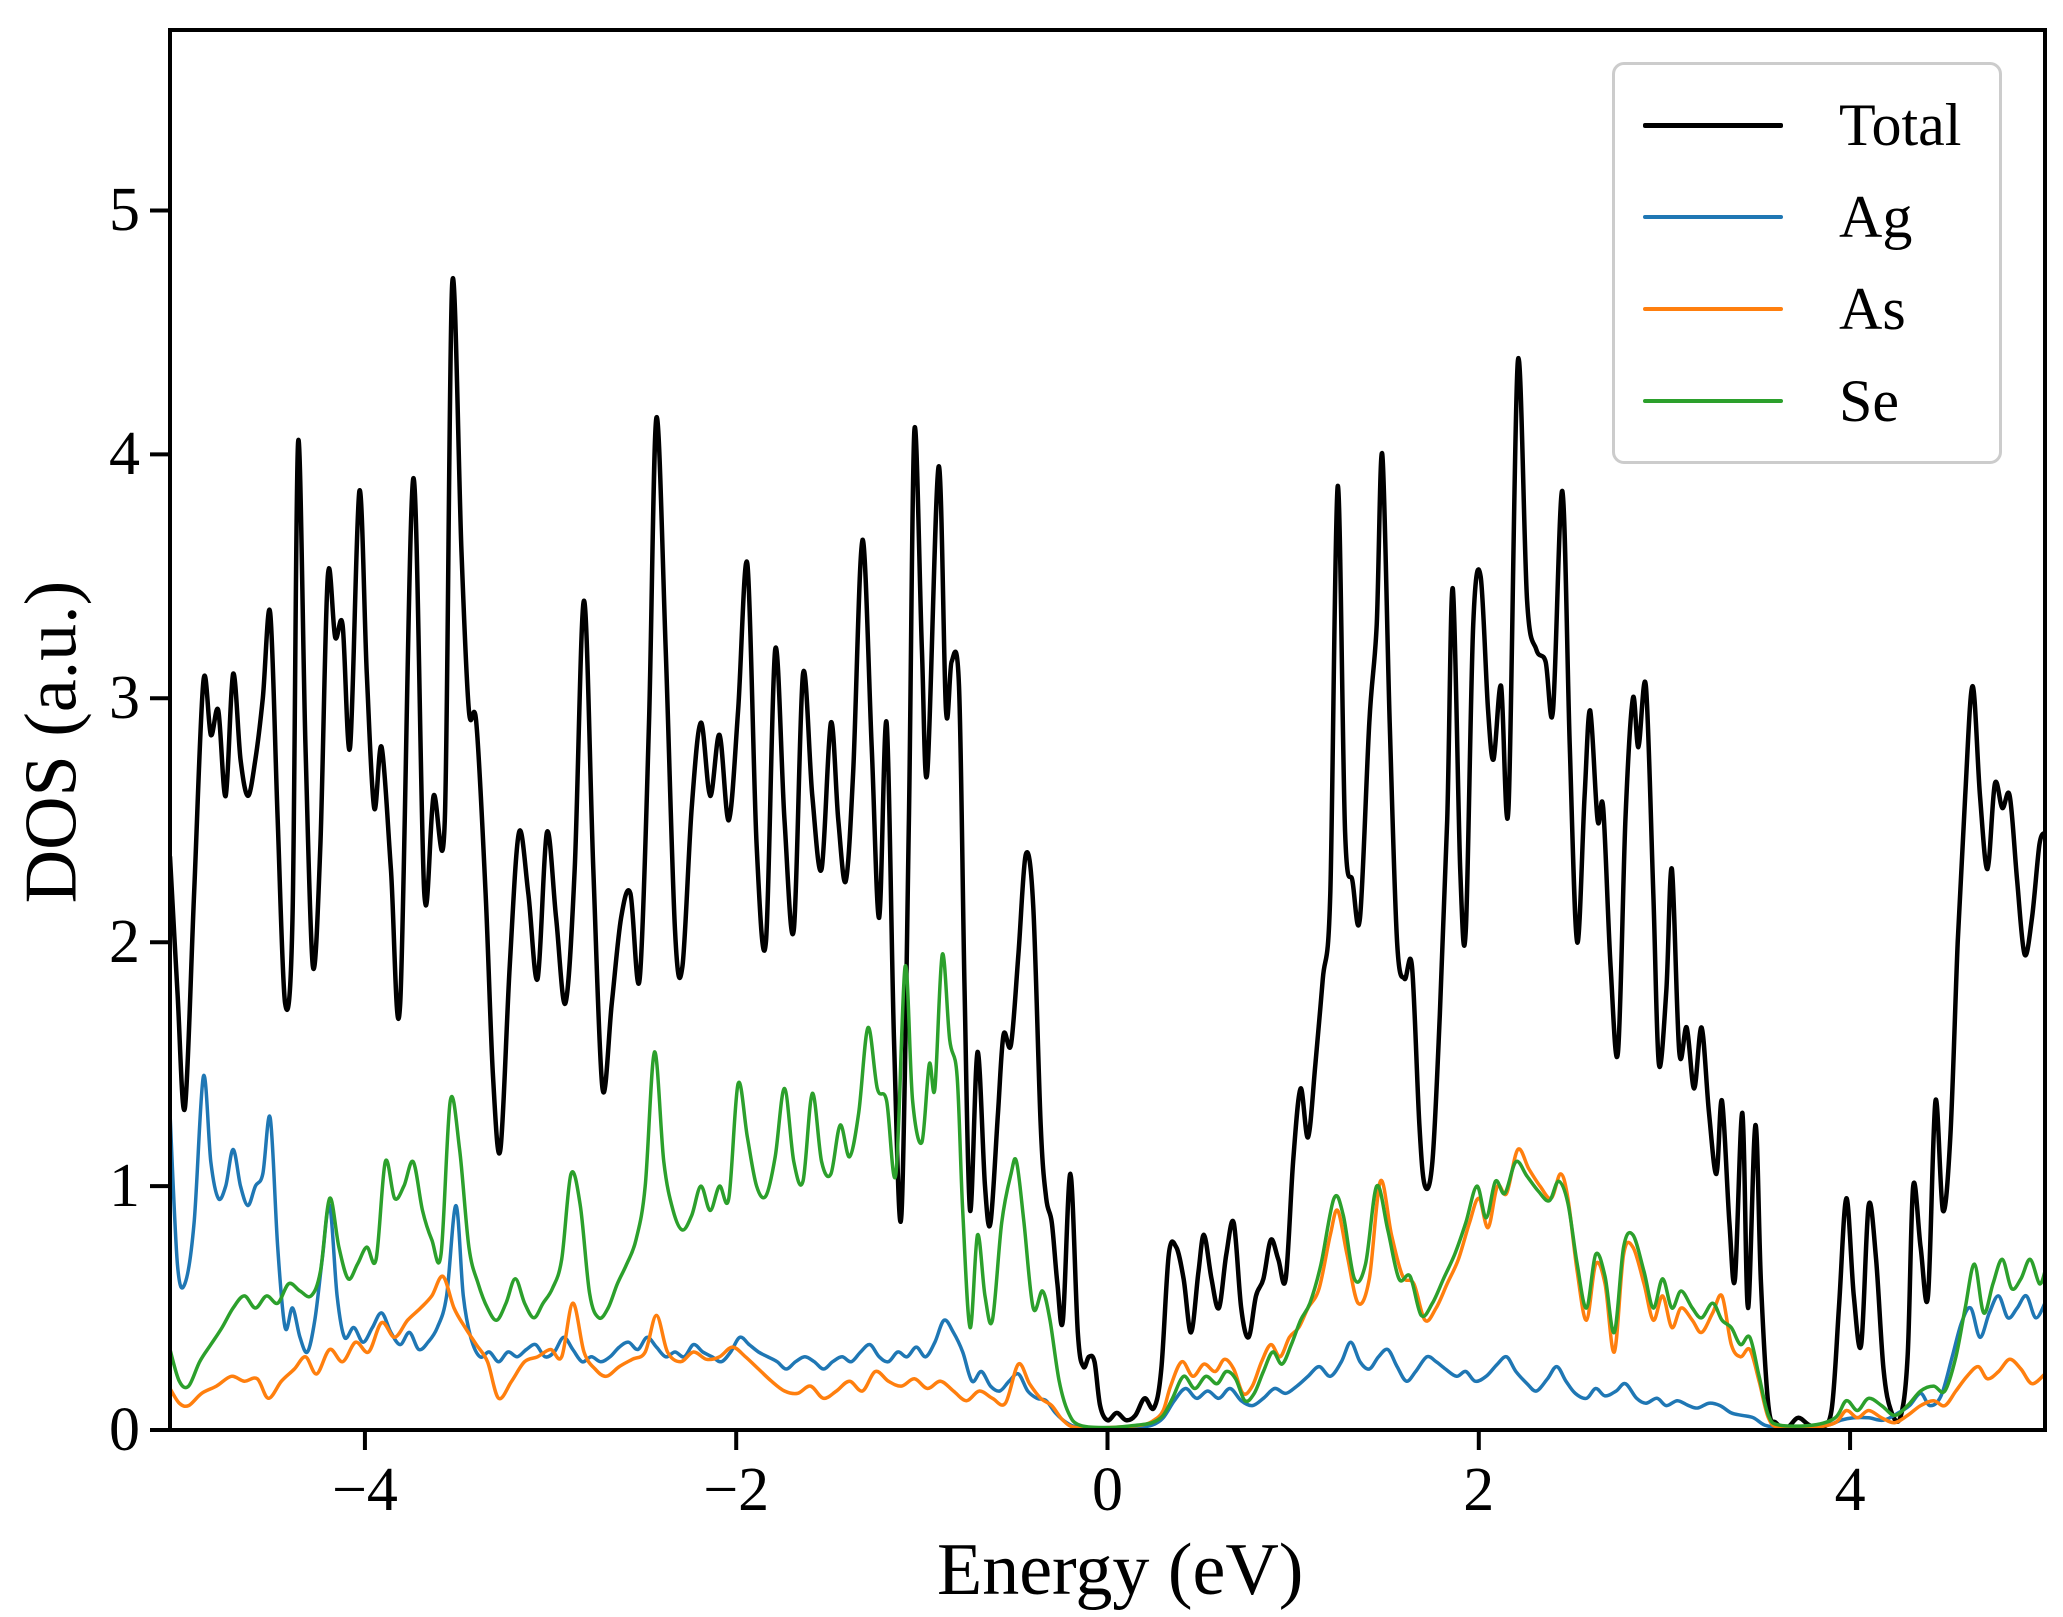  What do you see at coordinates (1869, 400) in the screenshot?
I see `legend-label-se: Se` at bounding box center [1869, 400].